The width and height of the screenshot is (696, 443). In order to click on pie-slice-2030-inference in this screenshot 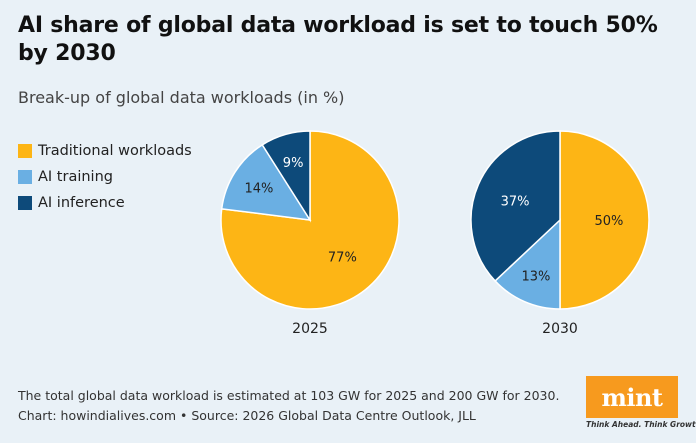, I will do `click(515, 206)`.